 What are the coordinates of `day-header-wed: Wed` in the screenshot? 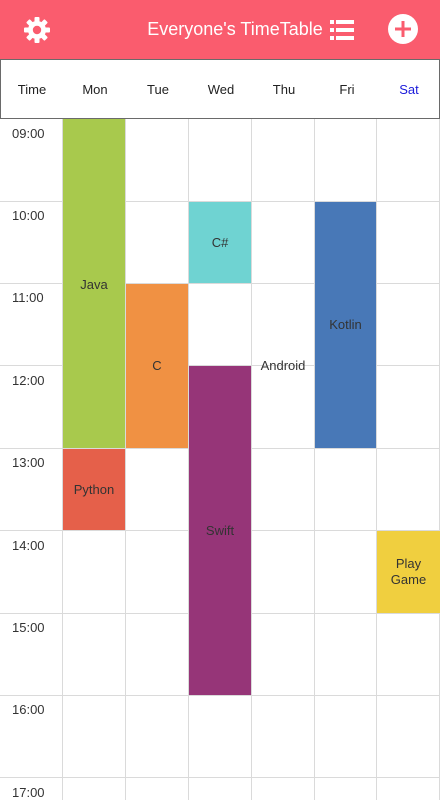 It's located at (221, 89).